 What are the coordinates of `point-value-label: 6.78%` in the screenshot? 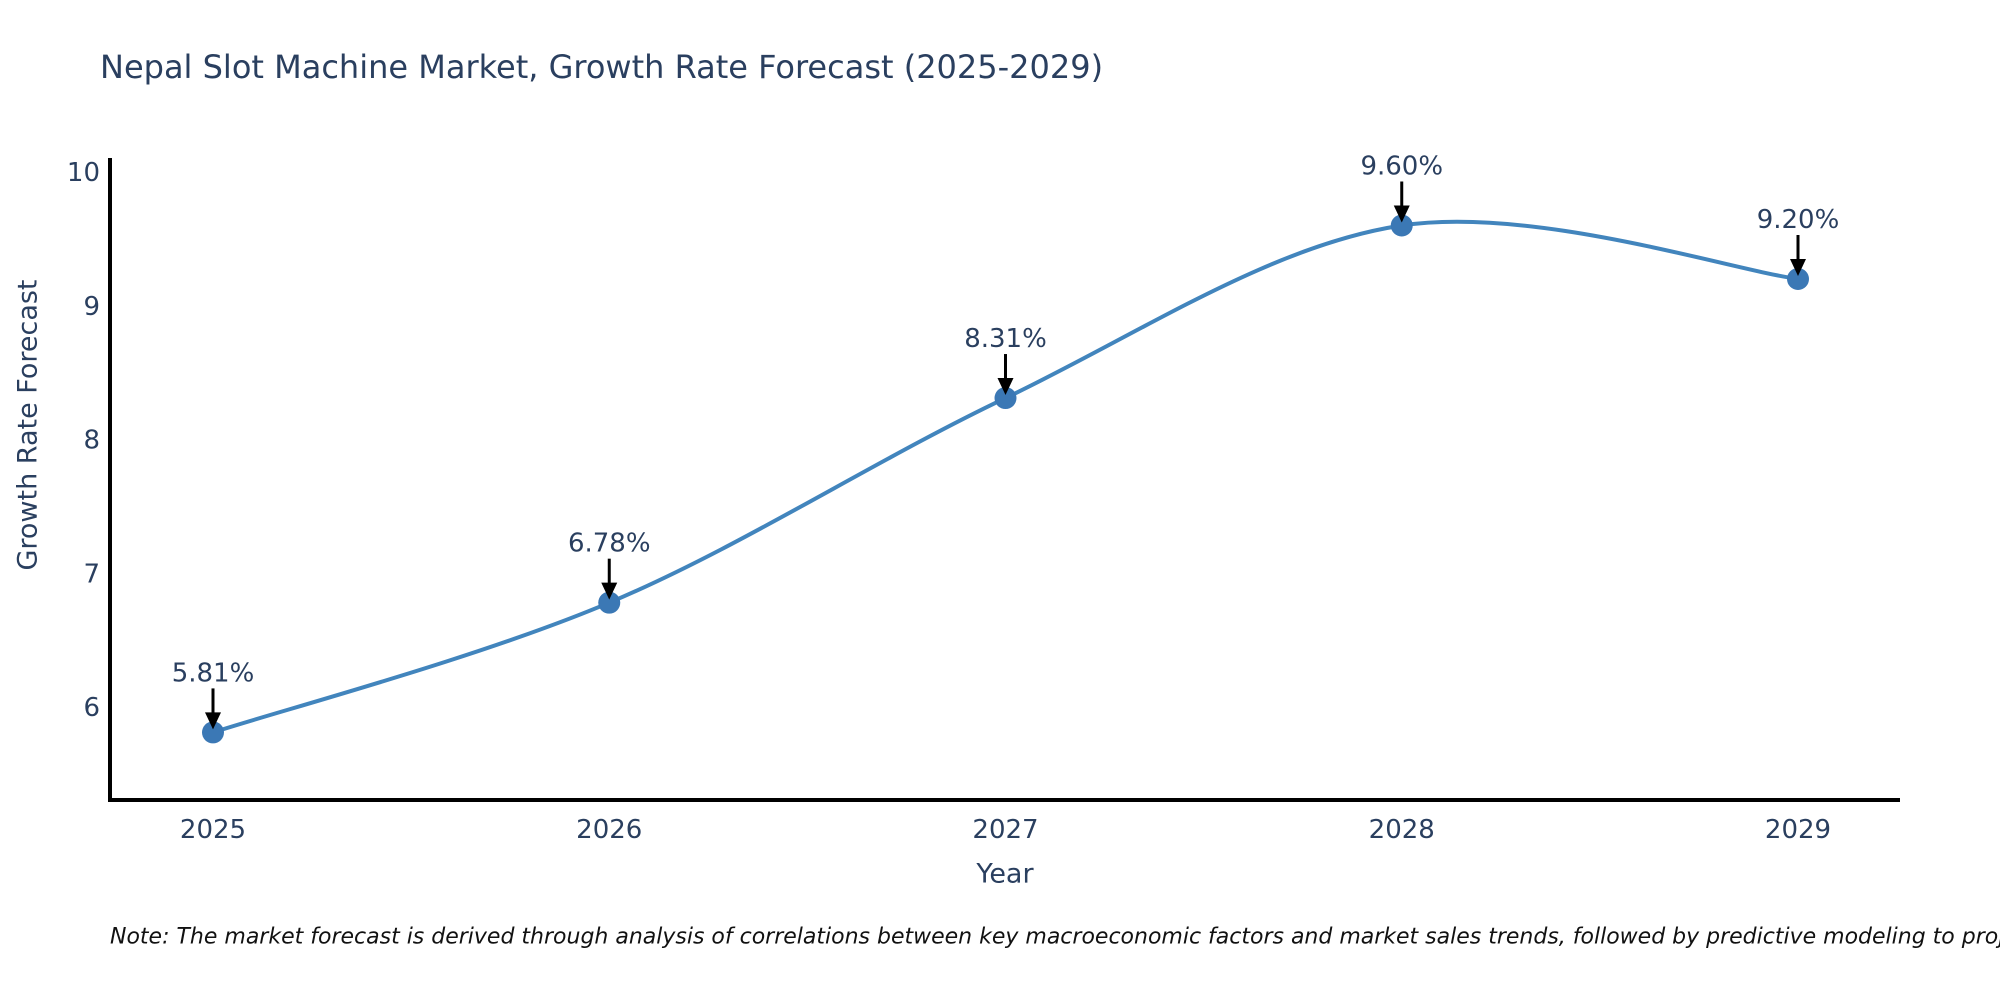 It's located at (609, 544).